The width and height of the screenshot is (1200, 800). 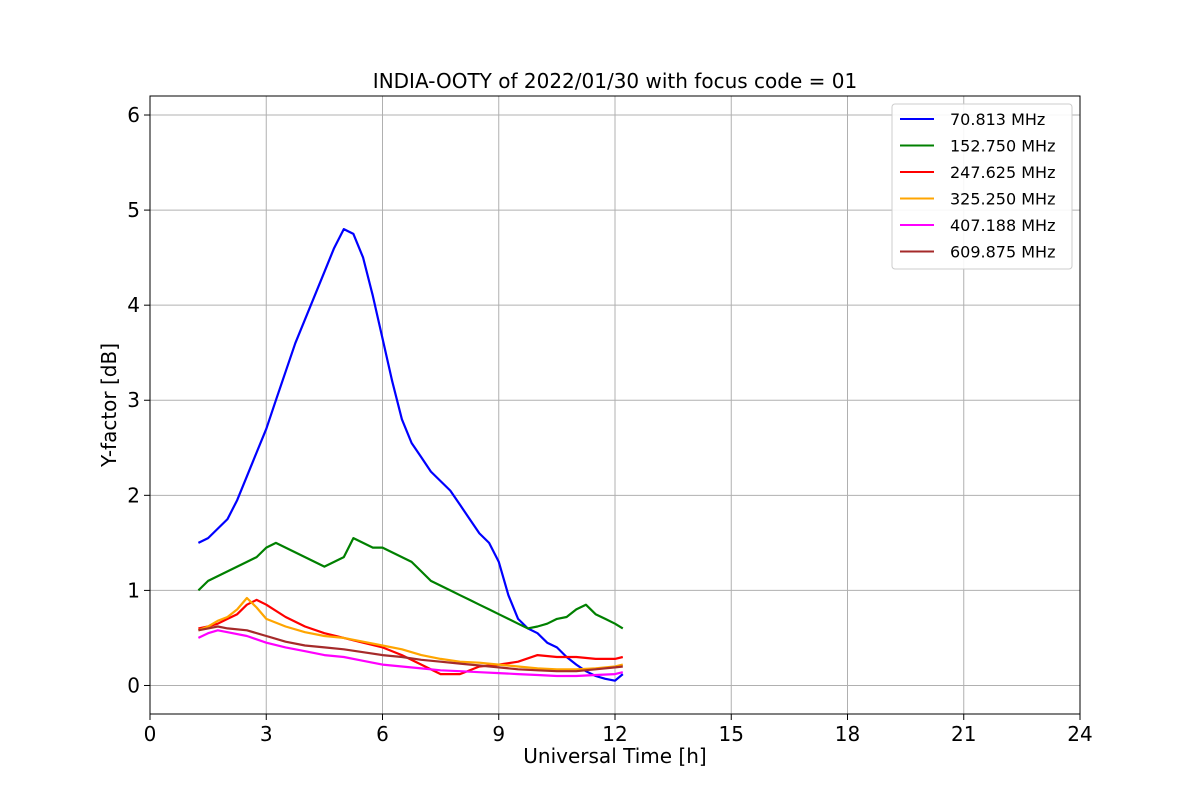 What do you see at coordinates (133, 400) in the screenshot?
I see `y-tick-label: 3` at bounding box center [133, 400].